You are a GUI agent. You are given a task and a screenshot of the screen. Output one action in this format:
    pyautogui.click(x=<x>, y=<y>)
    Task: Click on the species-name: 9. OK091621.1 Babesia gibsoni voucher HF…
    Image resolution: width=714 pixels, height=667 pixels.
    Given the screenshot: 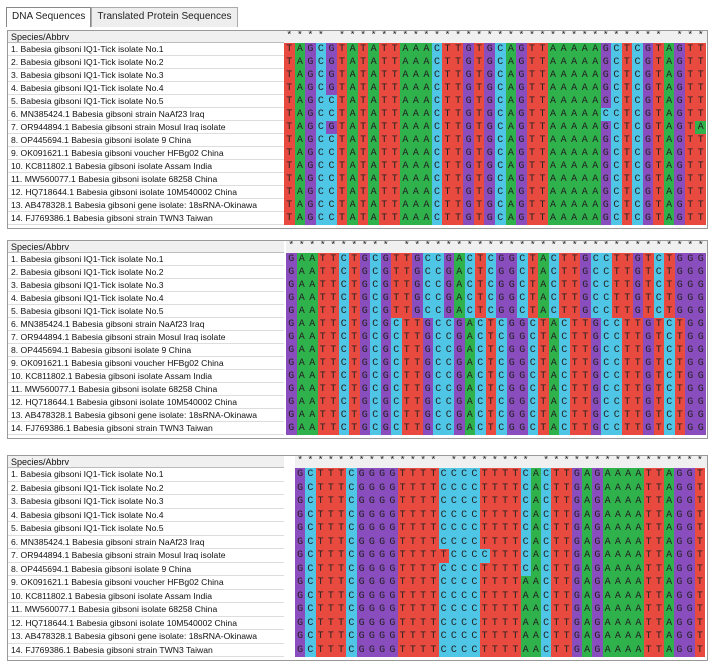 What is the action you would take?
    pyautogui.click(x=146, y=363)
    